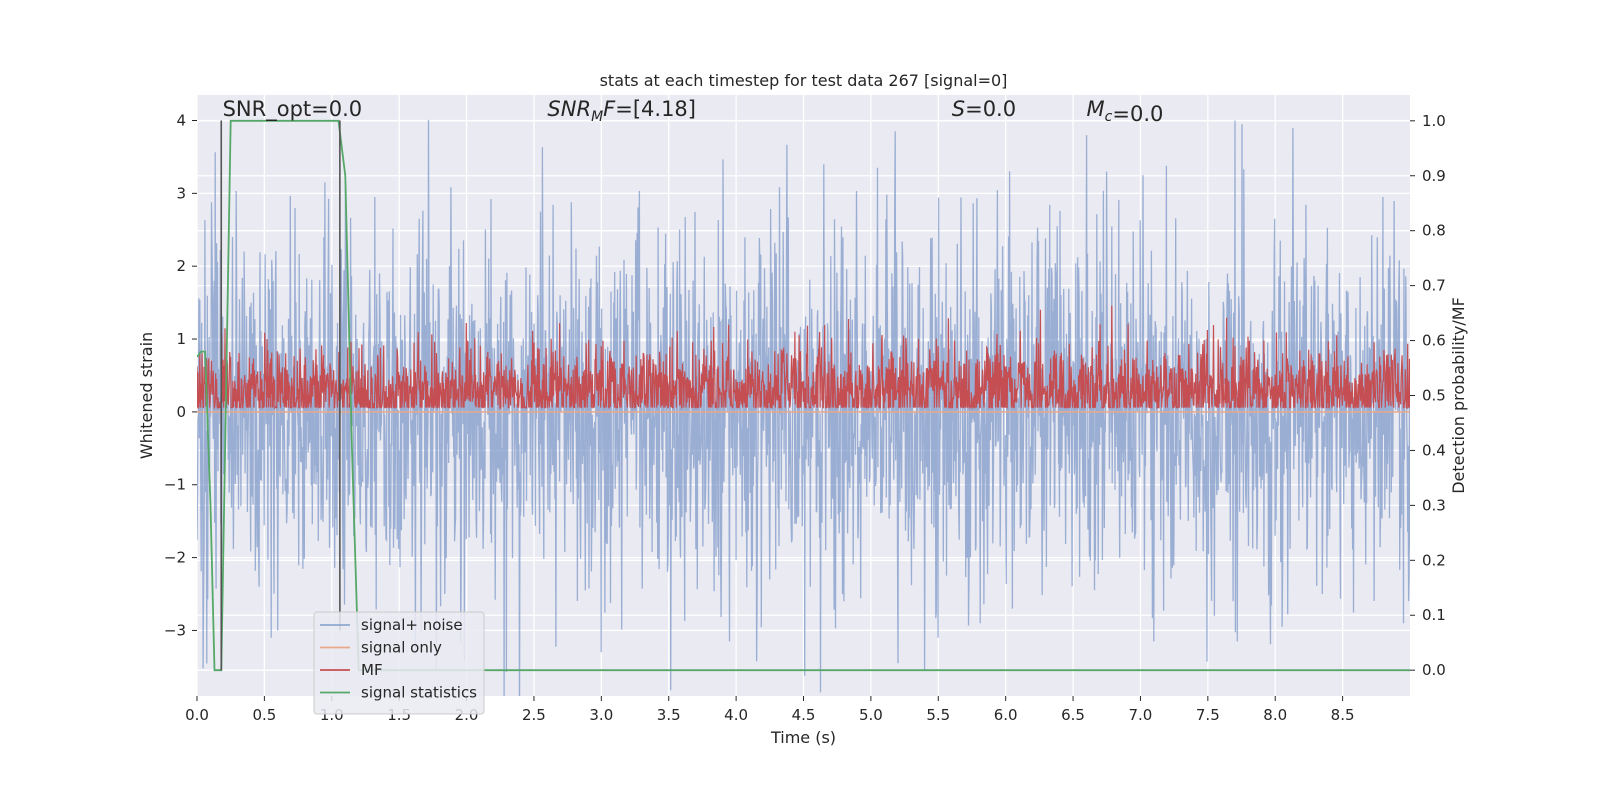  What do you see at coordinates (1434, 286) in the screenshot?
I see `y2-tick-label: 0.7` at bounding box center [1434, 286].